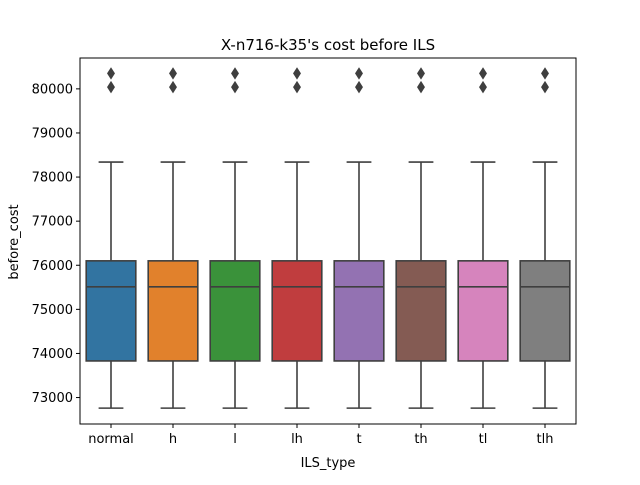 The image size is (640, 485). Describe the element at coordinates (111, 439) in the screenshot. I see `x-tick-label: normal` at that location.